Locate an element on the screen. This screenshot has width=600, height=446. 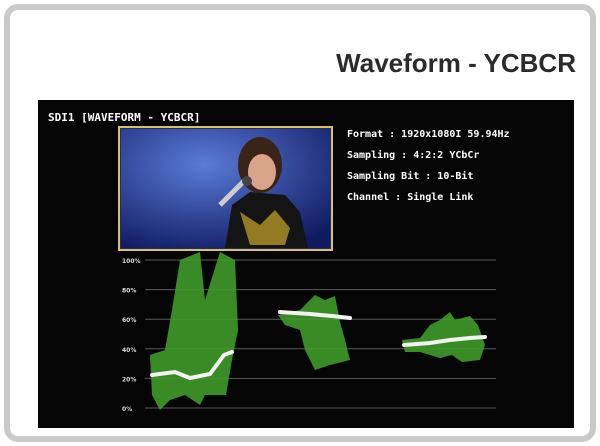
scale-label: 0% is located at coordinates (127, 409).